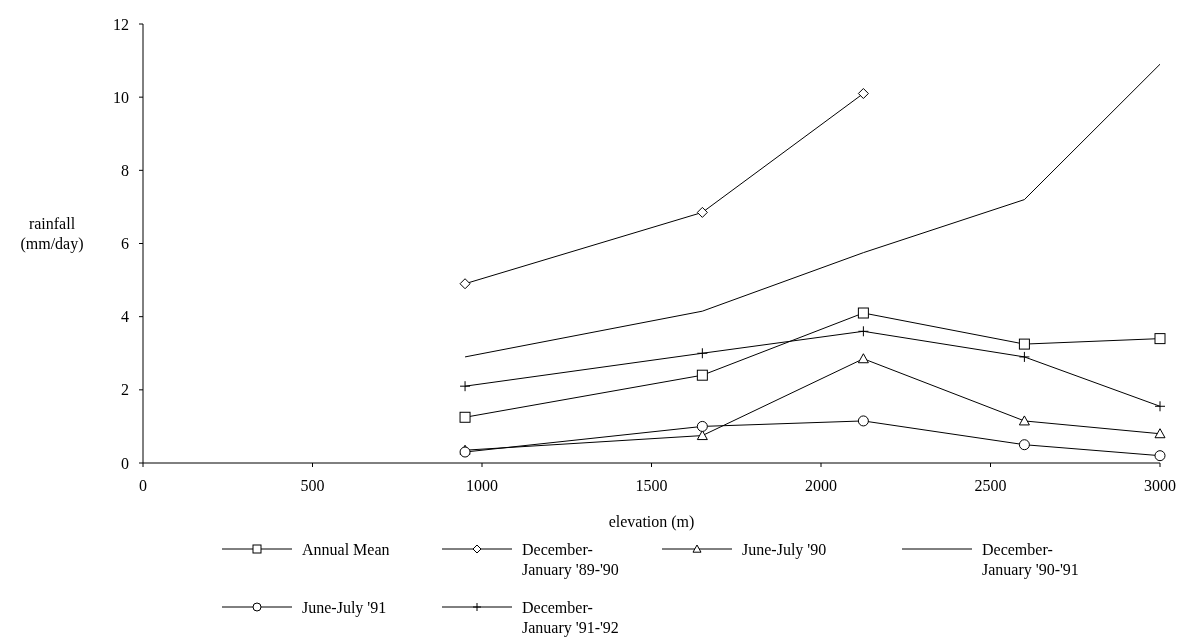 The height and width of the screenshot is (644, 1194). Describe the element at coordinates (125, 317) in the screenshot. I see `y-tick-label: 4` at that location.